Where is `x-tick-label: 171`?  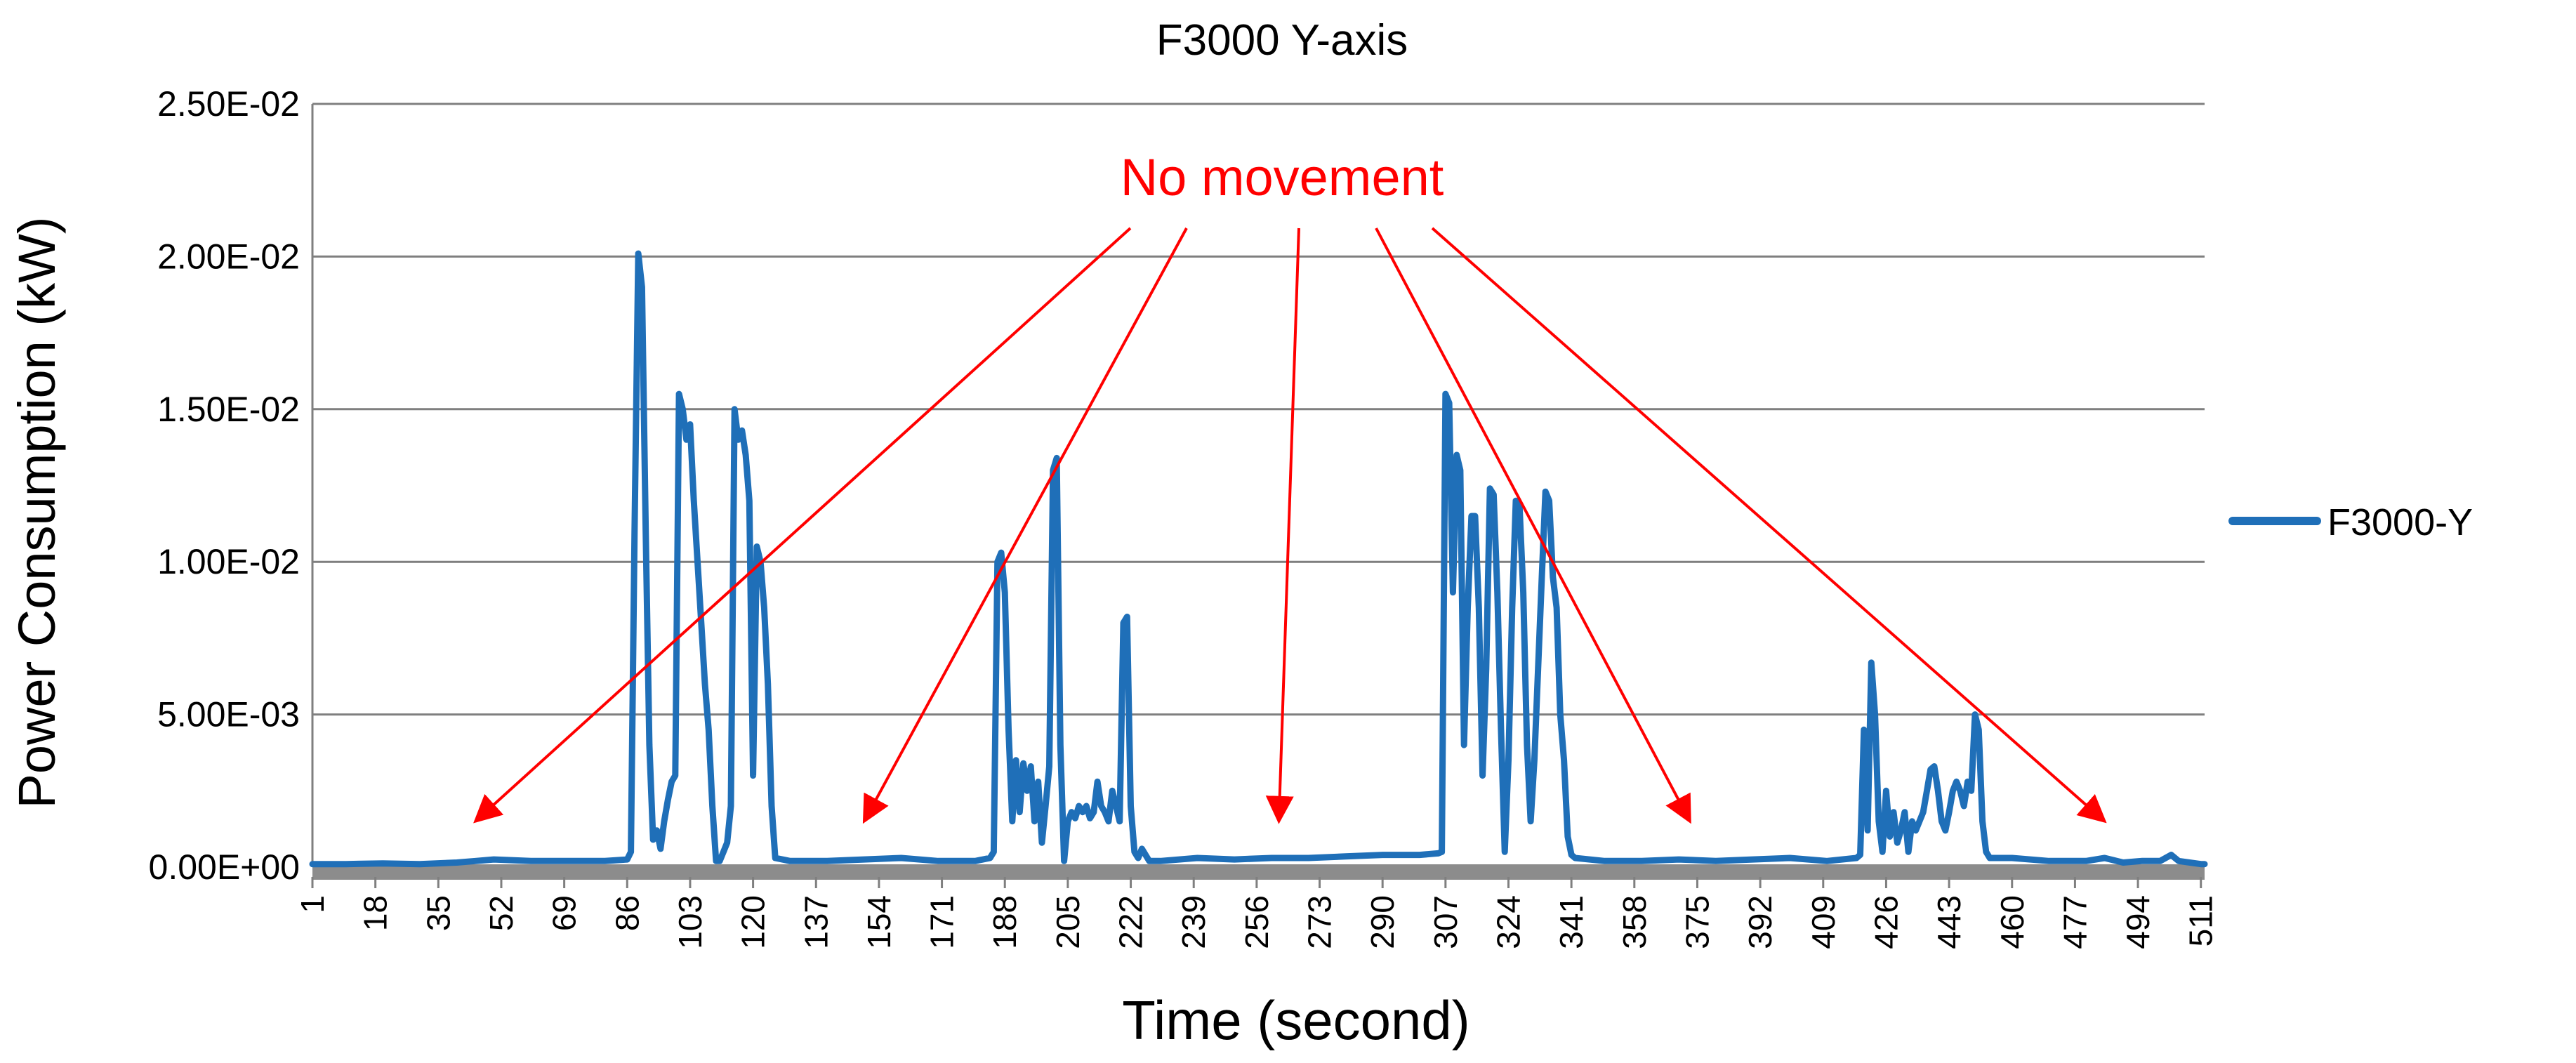
x-tick-label: 171 is located at coordinates (942, 922).